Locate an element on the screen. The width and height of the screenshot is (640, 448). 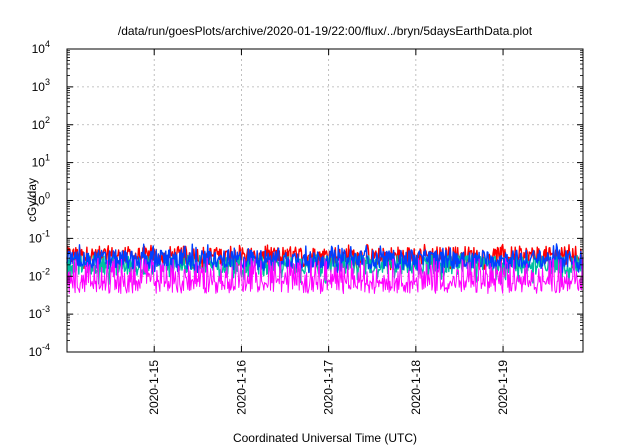
x-tick-label: 2020-1-18 is located at coordinates (416, 387).